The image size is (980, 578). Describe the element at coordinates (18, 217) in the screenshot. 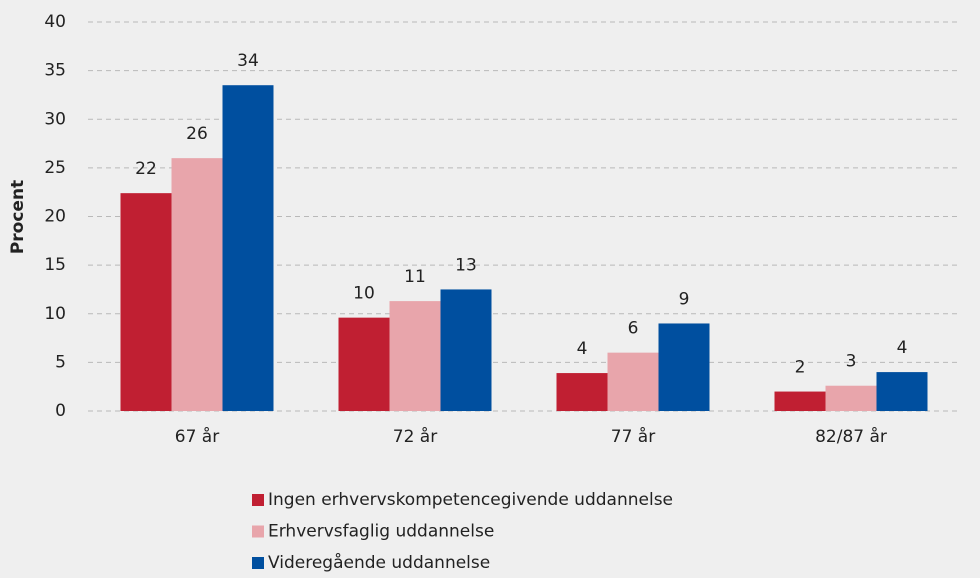

I see `y-axis-title: Procent` at that location.